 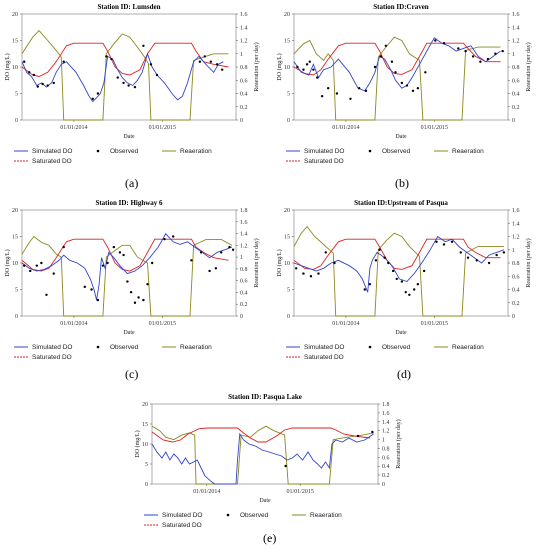 I want to click on chart-title: Station ID:Craven, so click(x=401, y=7).